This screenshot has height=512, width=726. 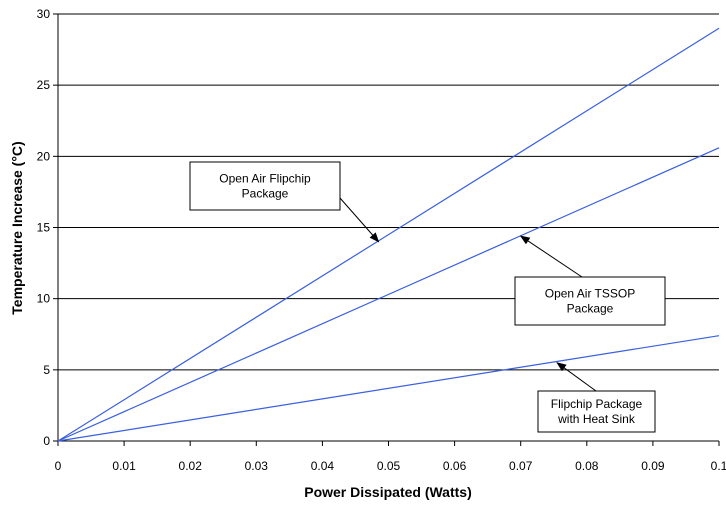 I want to click on y-tick-labels: 0 5 10 15 20 25 30, so click(x=44, y=227).